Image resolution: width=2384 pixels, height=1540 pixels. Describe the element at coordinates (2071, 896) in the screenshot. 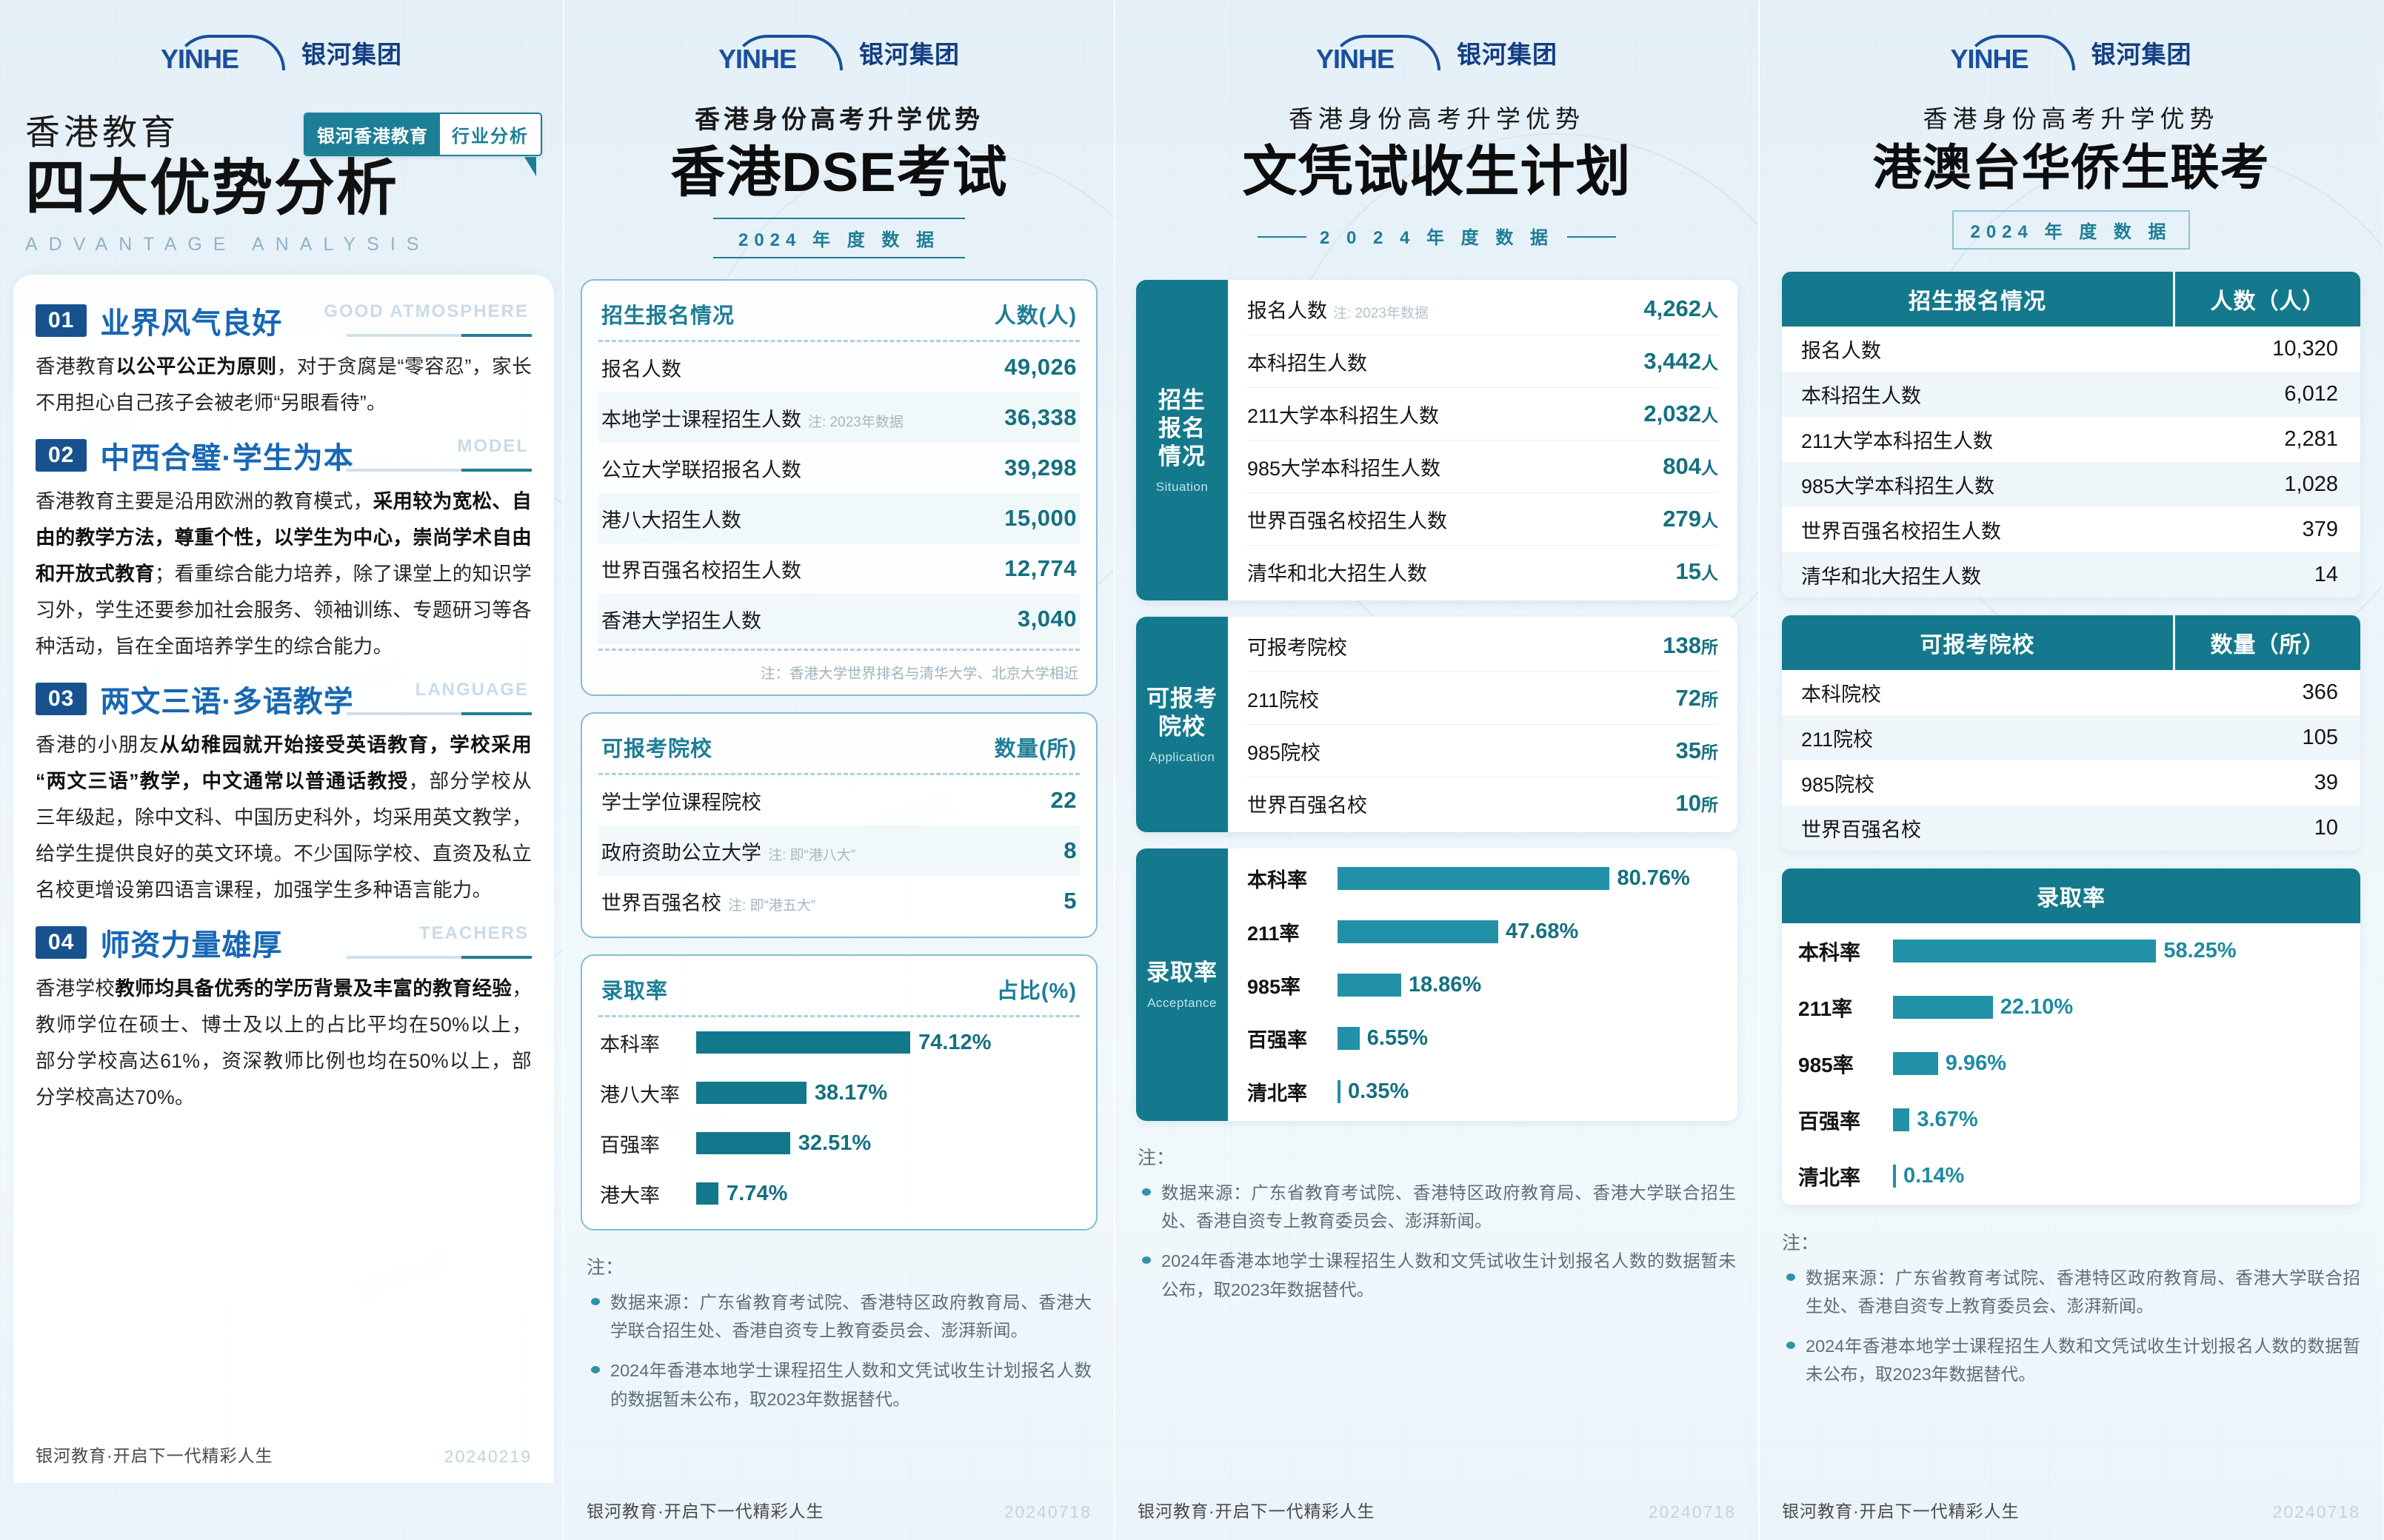

I see `chart-header-row: 录取率` at that location.